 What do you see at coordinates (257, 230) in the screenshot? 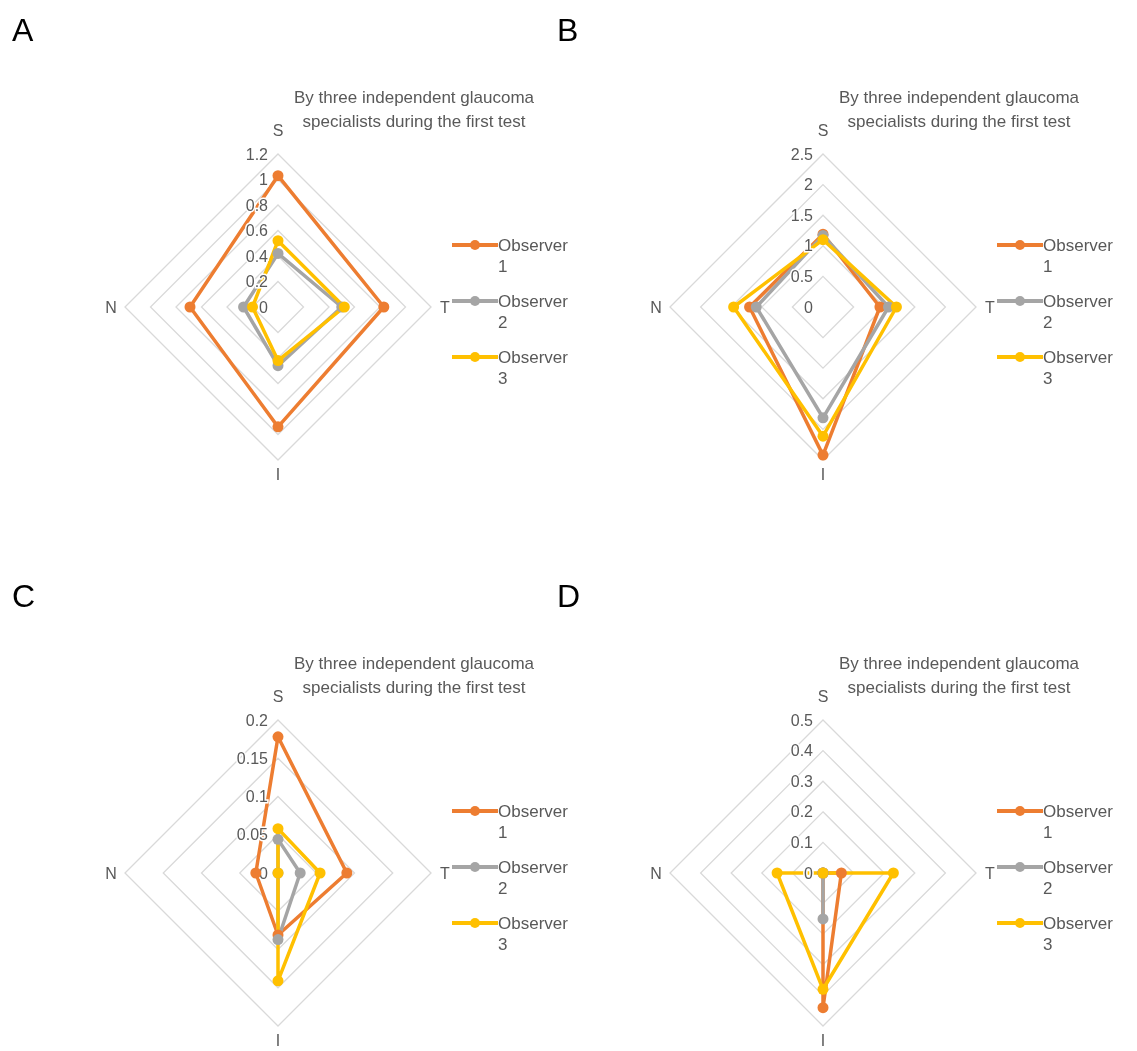
I see `y-tick-label: 0.6` at bounding box center [257, 230].